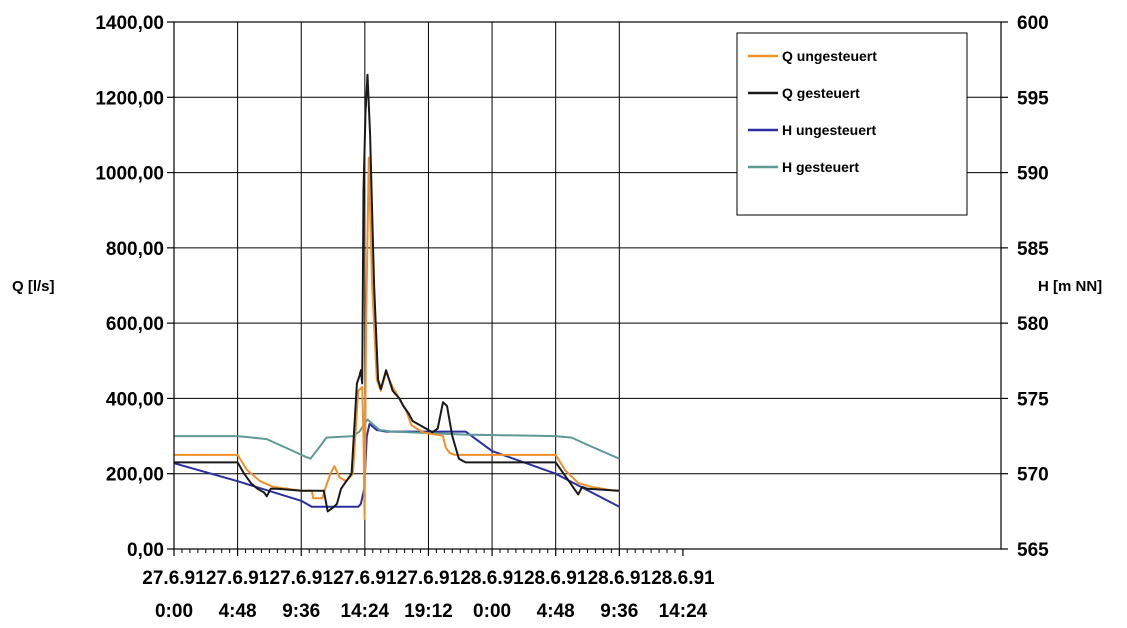 The image size is (1127, 628). I want to click on y2-tick-label: 590, so click(1033, 174).